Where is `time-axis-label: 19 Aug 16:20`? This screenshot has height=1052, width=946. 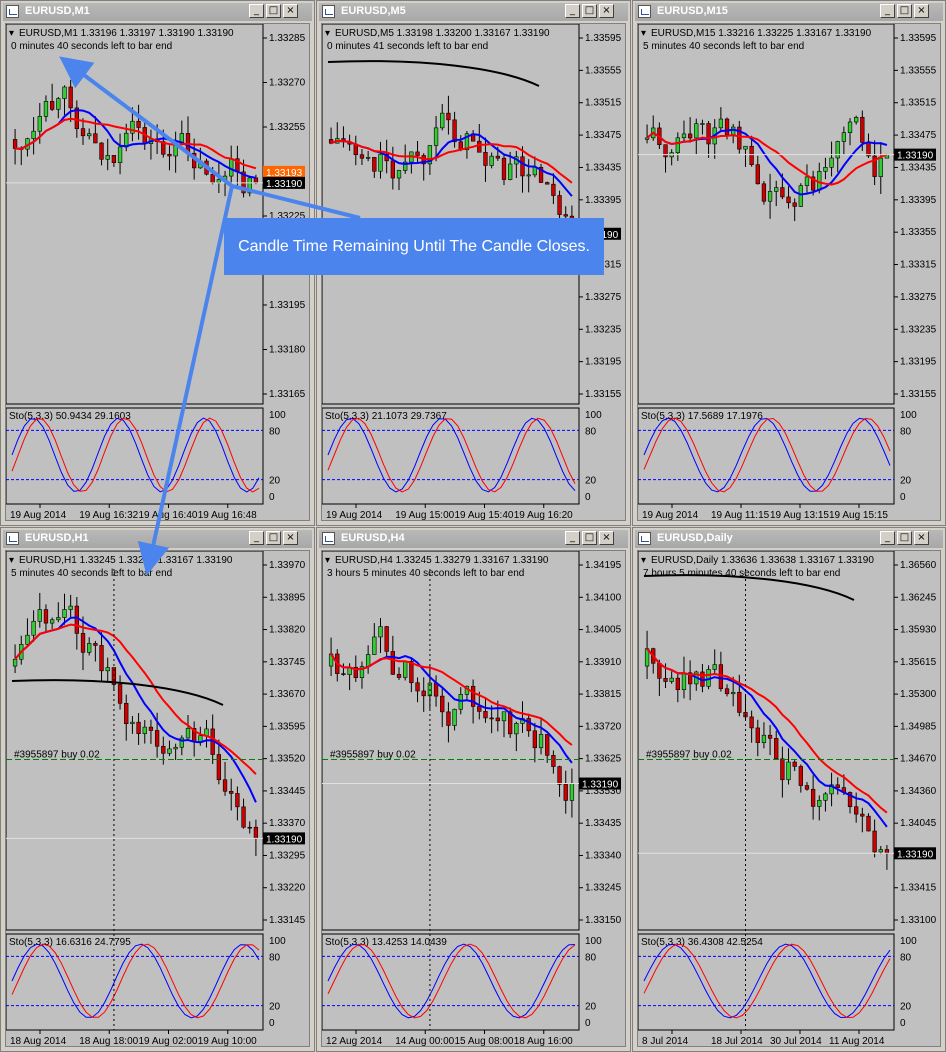 time-axis-label: 19 Aug 16:20 is located at coordinates (543, 515).